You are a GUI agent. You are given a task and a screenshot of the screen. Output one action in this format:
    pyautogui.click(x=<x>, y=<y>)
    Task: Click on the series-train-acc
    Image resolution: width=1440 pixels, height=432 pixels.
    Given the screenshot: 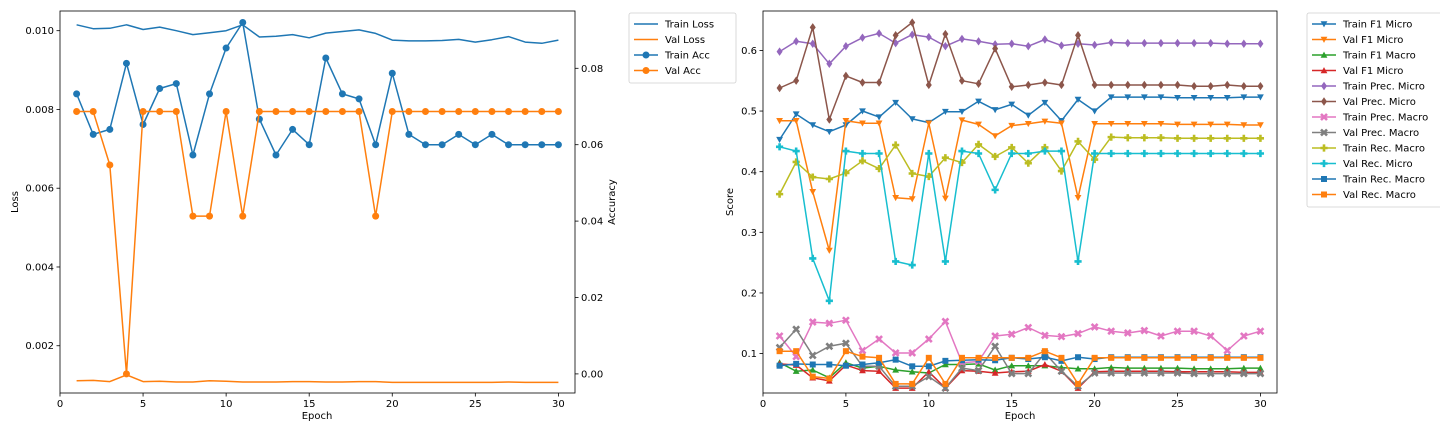 What is the action you would take?
    pyautogui.click(x=317, y=88)
    